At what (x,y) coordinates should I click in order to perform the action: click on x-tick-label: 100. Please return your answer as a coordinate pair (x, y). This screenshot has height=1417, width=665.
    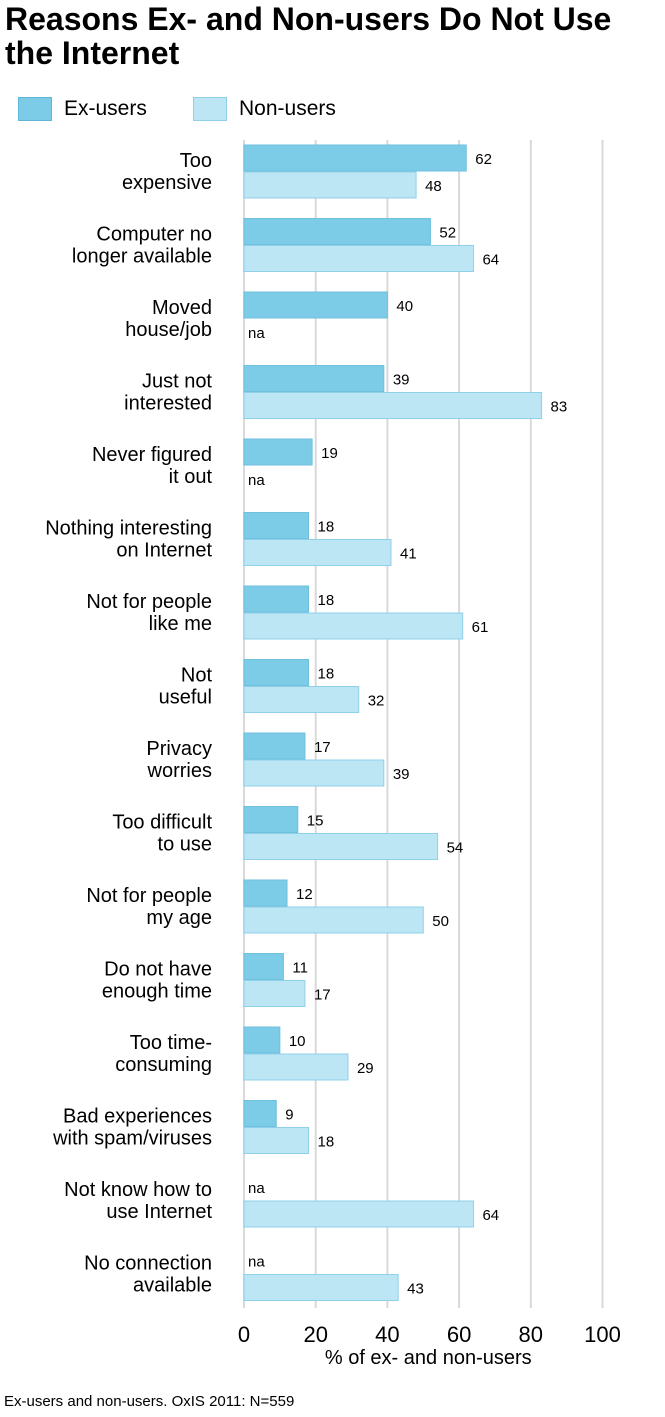
    Looking at the image, I should click on (602, 1334).